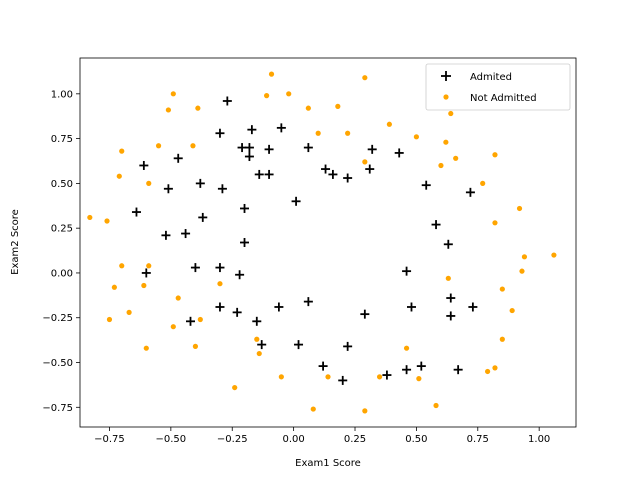  Describe the element at coordinates (322, 436) in the screenshot. I see `x-axis: −0.75 −0.50 −0.25 0.00 0.25 0.50 0.75 1.00` at that location.